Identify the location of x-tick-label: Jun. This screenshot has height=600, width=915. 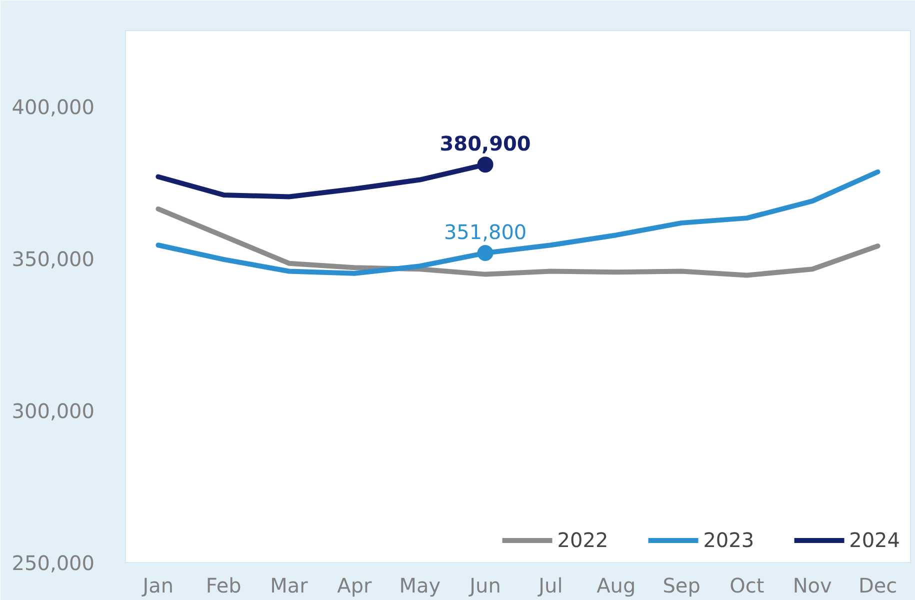
(484, 586).